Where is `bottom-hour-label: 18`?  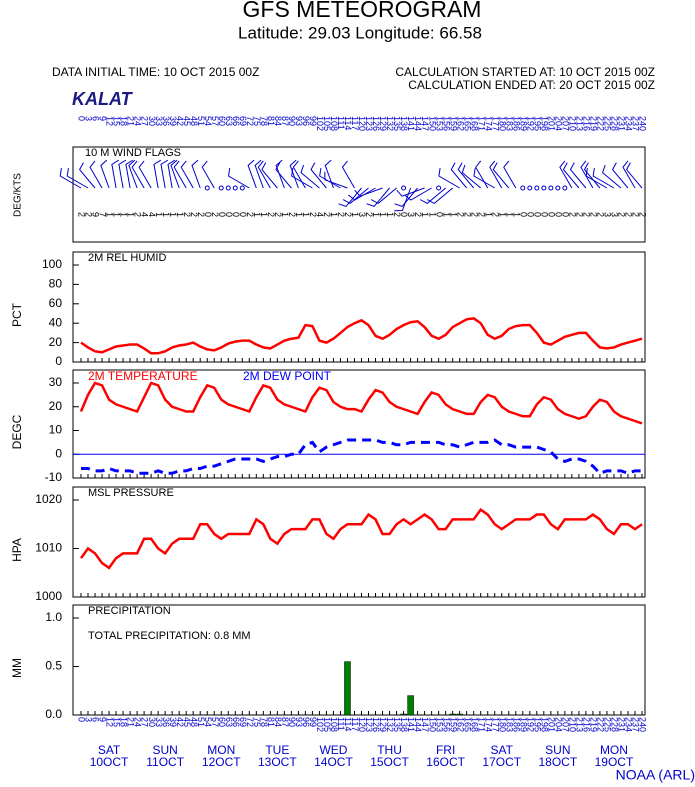
bottom-hour-label: 18 is located at coordinates (124, 722).